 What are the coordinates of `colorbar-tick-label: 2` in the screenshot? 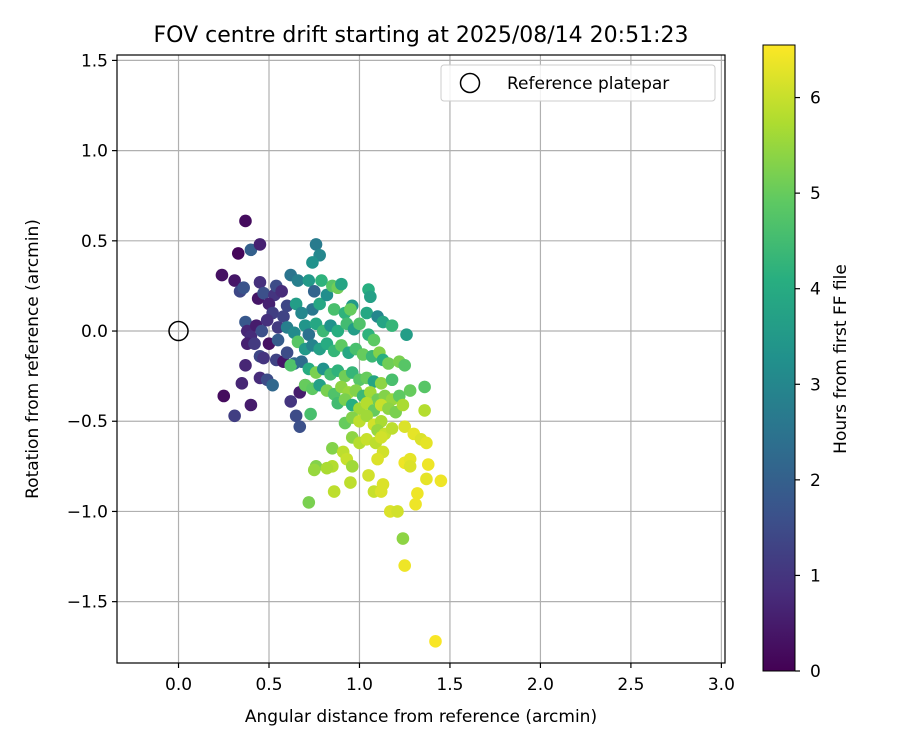 It's located at (815, 481).